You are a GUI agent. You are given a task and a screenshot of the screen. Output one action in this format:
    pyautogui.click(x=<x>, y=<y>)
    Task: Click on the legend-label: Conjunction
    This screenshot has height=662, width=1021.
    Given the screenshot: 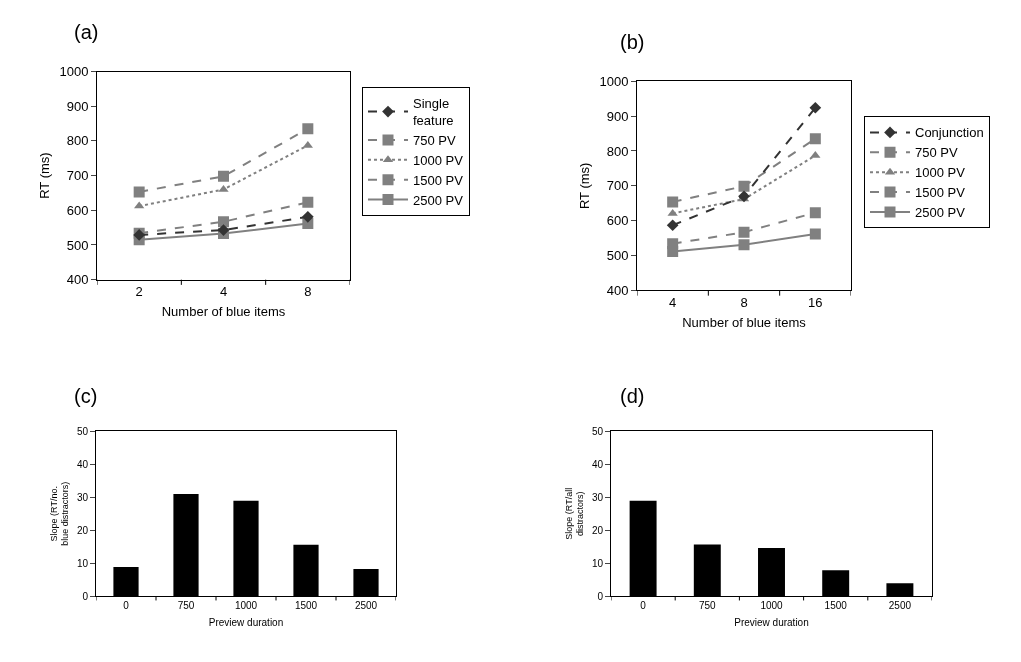 What is the action you would take?
    pyautogui.click(x=949, y=133)
    